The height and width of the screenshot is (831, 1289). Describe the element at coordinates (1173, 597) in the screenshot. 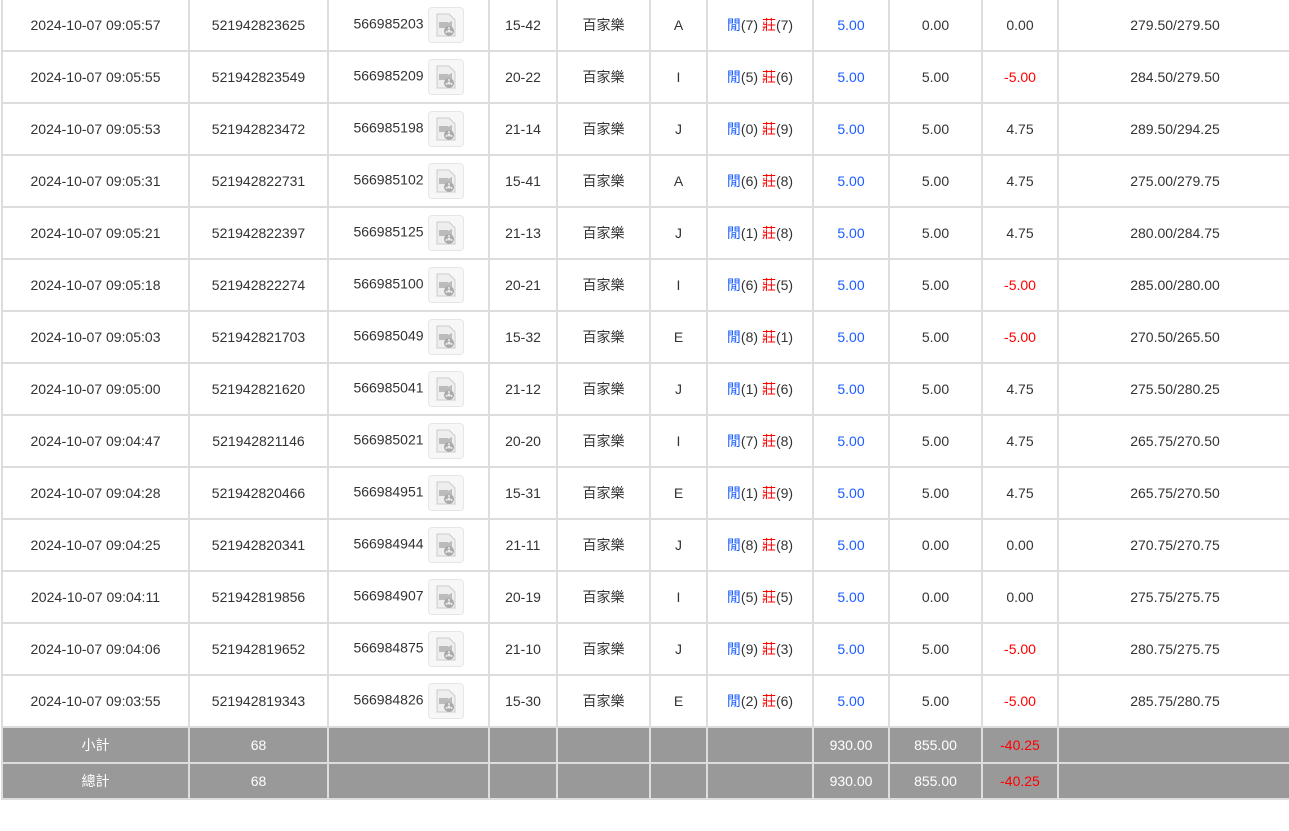

I see `balance: 275.75/275.75` at that location.